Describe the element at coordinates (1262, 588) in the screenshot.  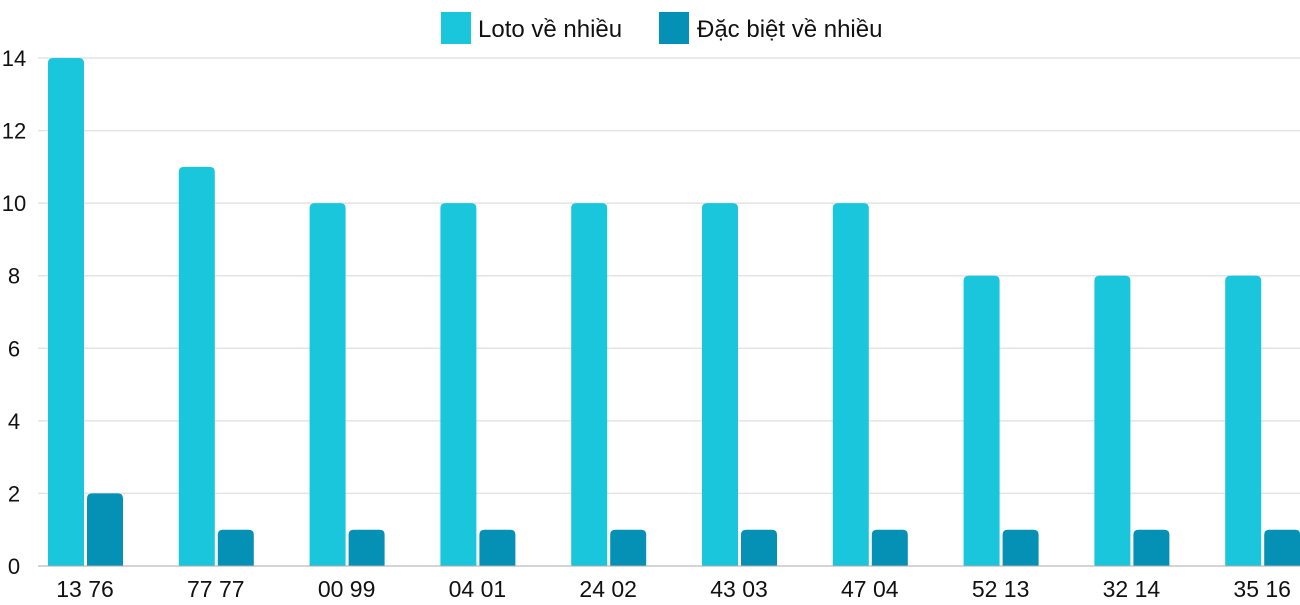
I see `x-tick-label: 35 16` at that location.